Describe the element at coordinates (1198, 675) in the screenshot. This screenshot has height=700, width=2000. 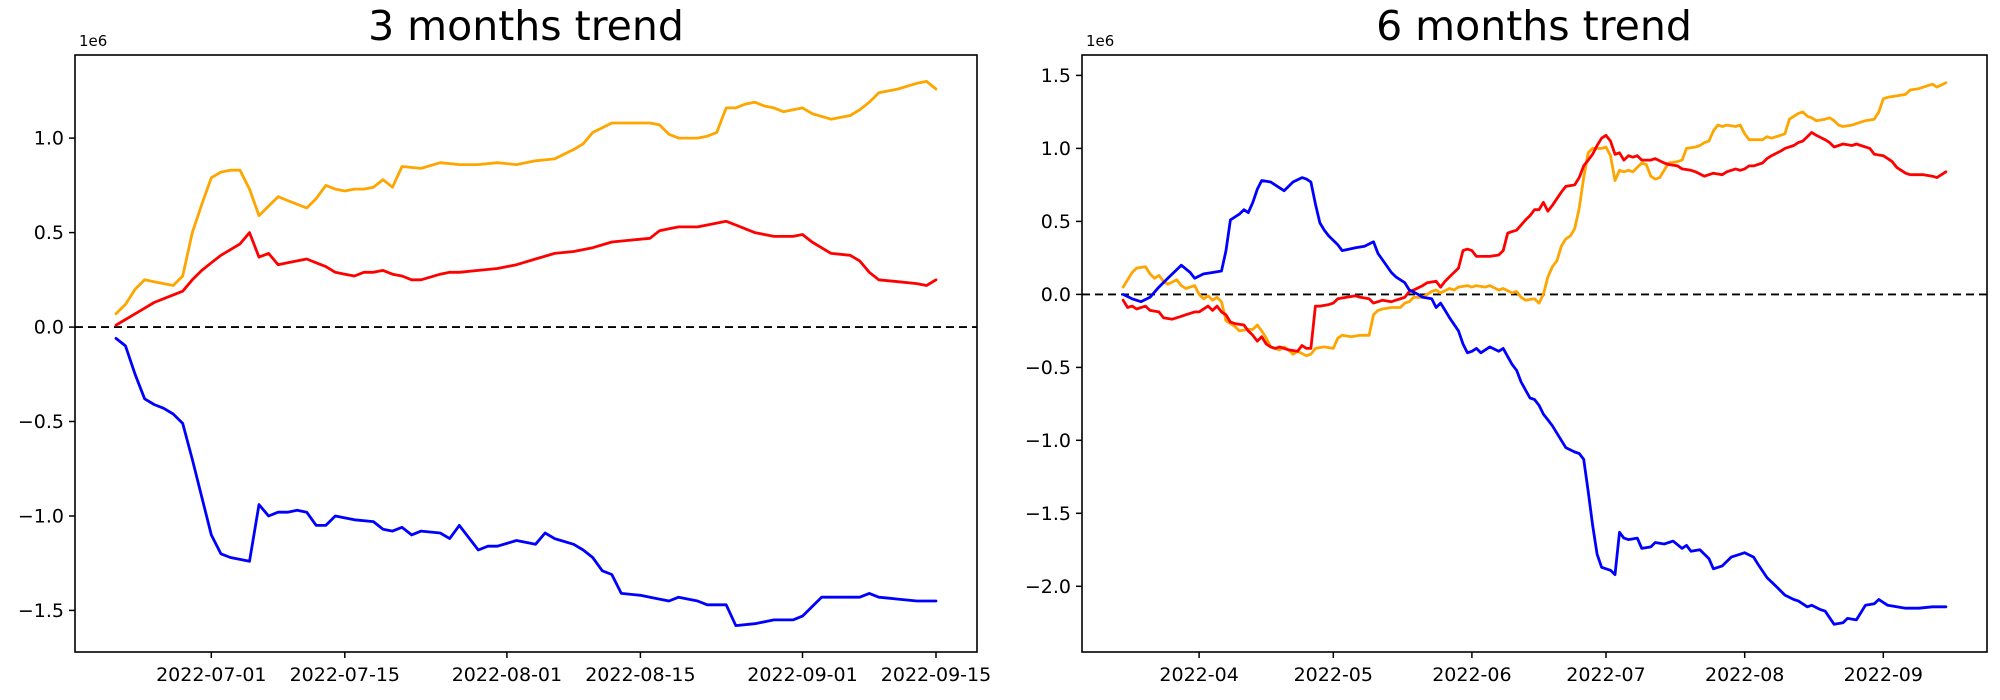
I see `x-tick-label: 2022-04` at that location.